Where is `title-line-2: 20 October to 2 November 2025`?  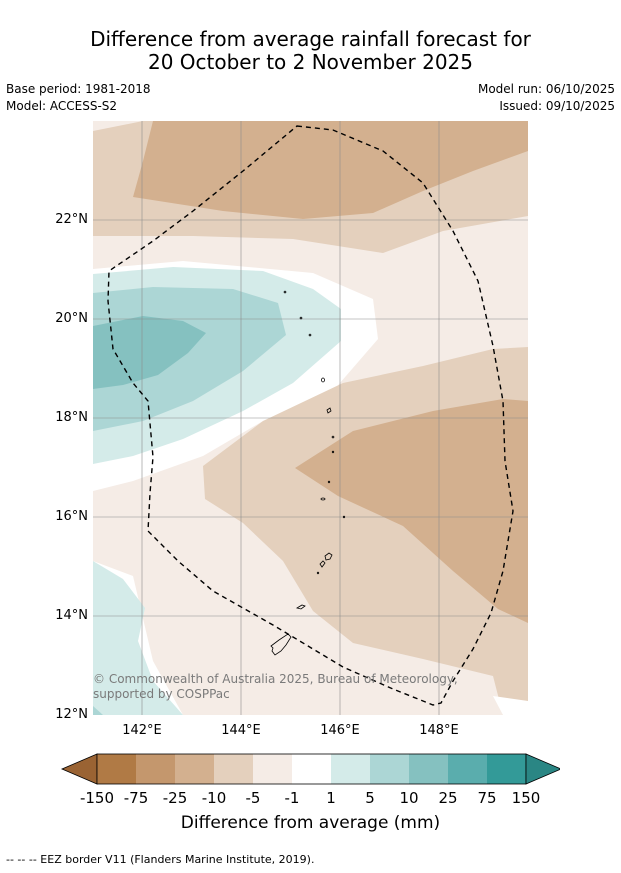 title-line-2: 20 October to 2 November 2025 is located at coordinates (310, 62).